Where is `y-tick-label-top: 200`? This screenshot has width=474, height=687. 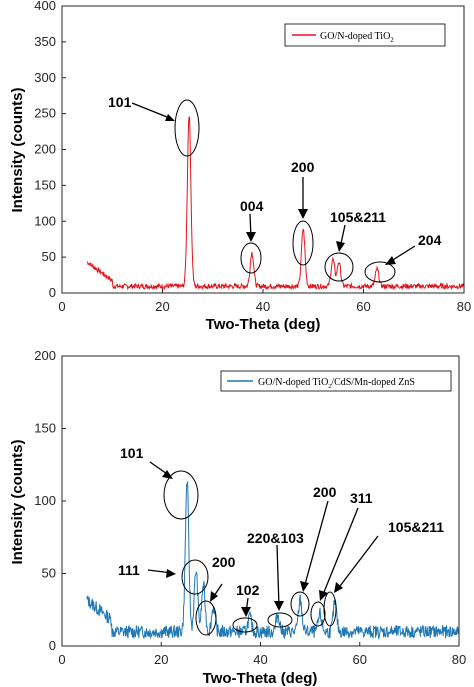 y-tick-label-top: 200 is located at coordinates (45, 149).